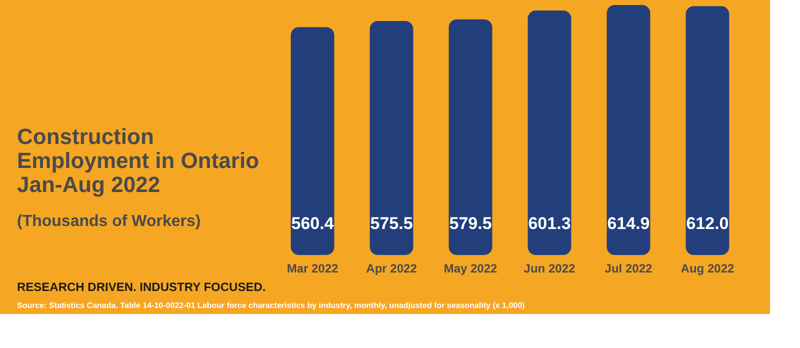  Describe the element at coordinates (109, 221) in the screenshot. I see `text: (Thousands of Workers)` at that location.